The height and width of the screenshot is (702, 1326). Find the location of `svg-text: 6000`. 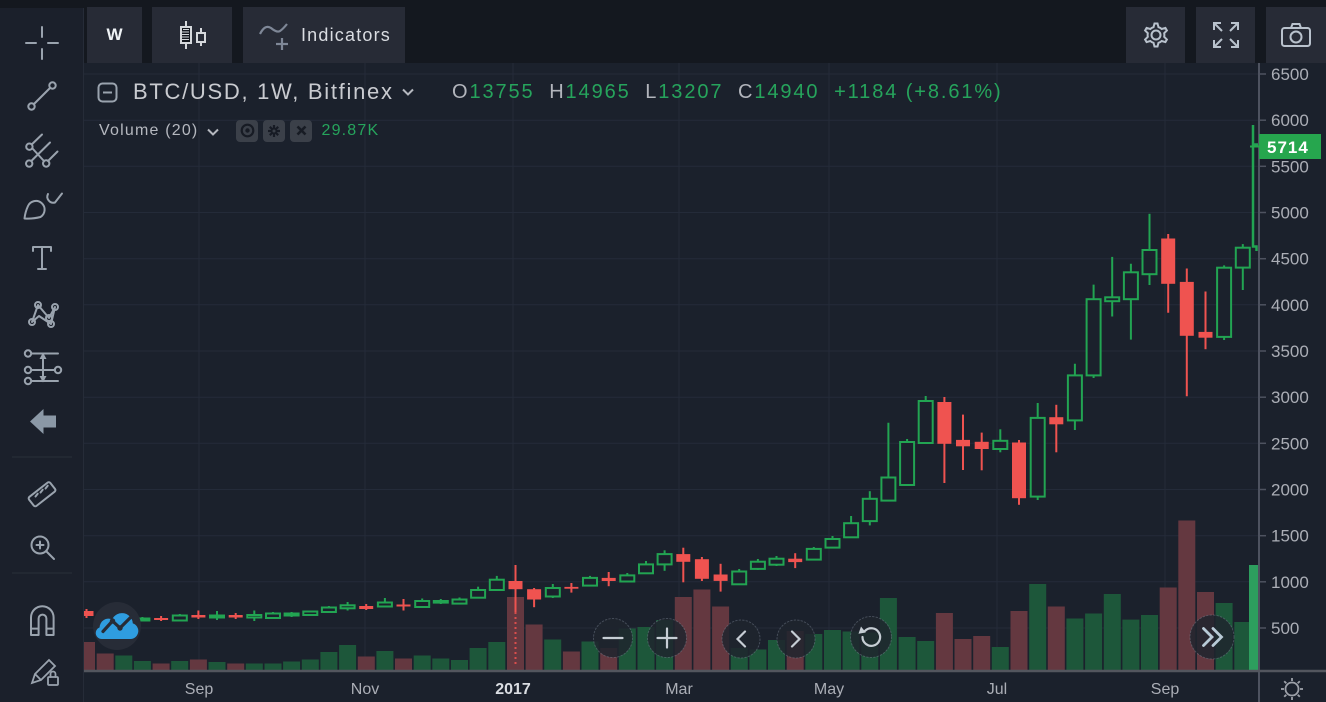

svg-text: 6000 is located at coordinates (1290, 120).